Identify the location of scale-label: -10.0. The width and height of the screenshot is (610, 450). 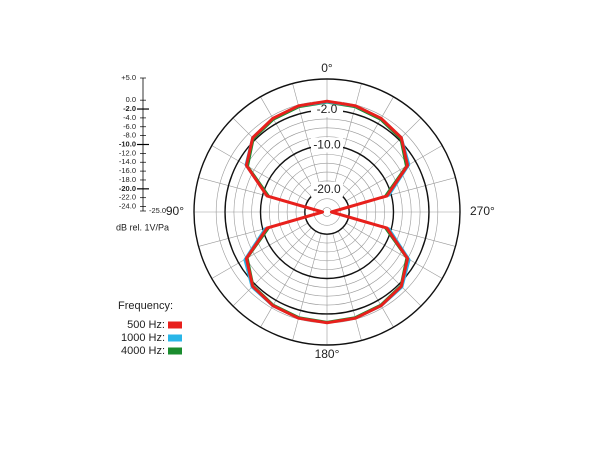
(127, 143).